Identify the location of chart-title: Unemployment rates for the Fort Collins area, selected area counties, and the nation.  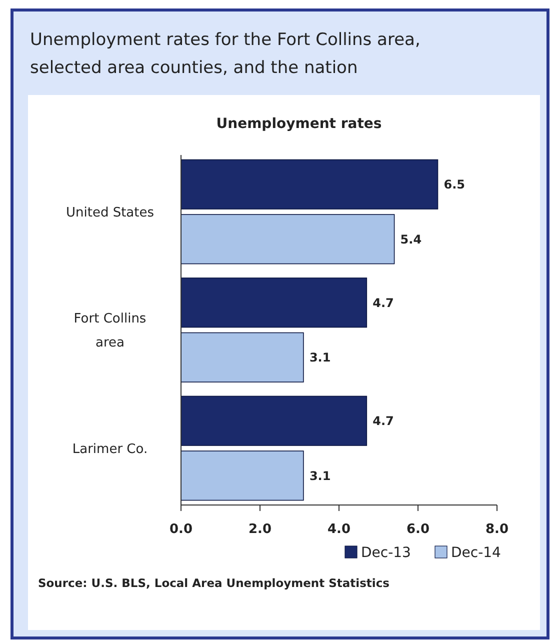
(225, 54).